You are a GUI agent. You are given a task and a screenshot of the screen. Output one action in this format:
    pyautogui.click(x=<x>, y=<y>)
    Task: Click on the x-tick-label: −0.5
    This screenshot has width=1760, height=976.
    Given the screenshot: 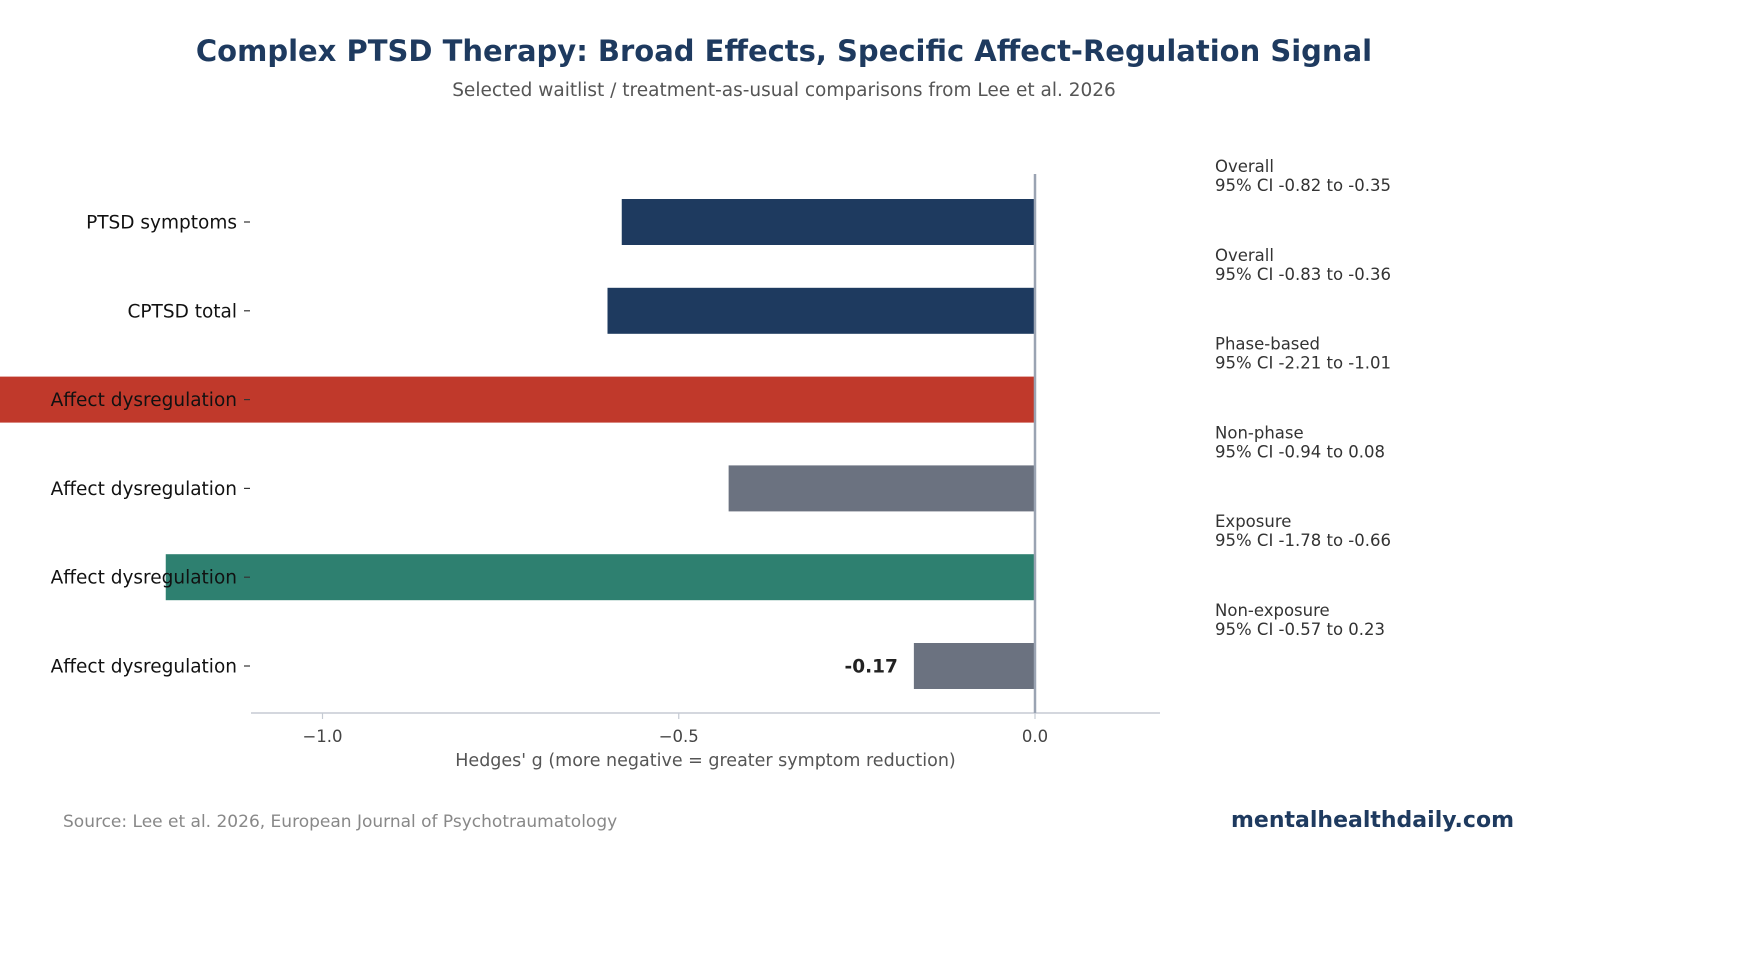 What is the action you would take?
    pyautogui.click(x=679, y=736)
    